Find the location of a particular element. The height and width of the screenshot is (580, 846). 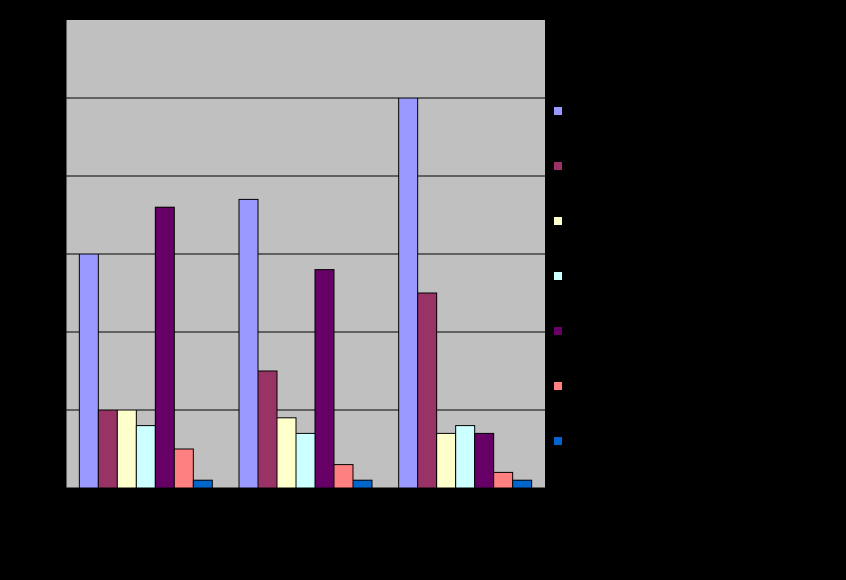

y-tick-label: 5 is located at coordinates (54, 410).